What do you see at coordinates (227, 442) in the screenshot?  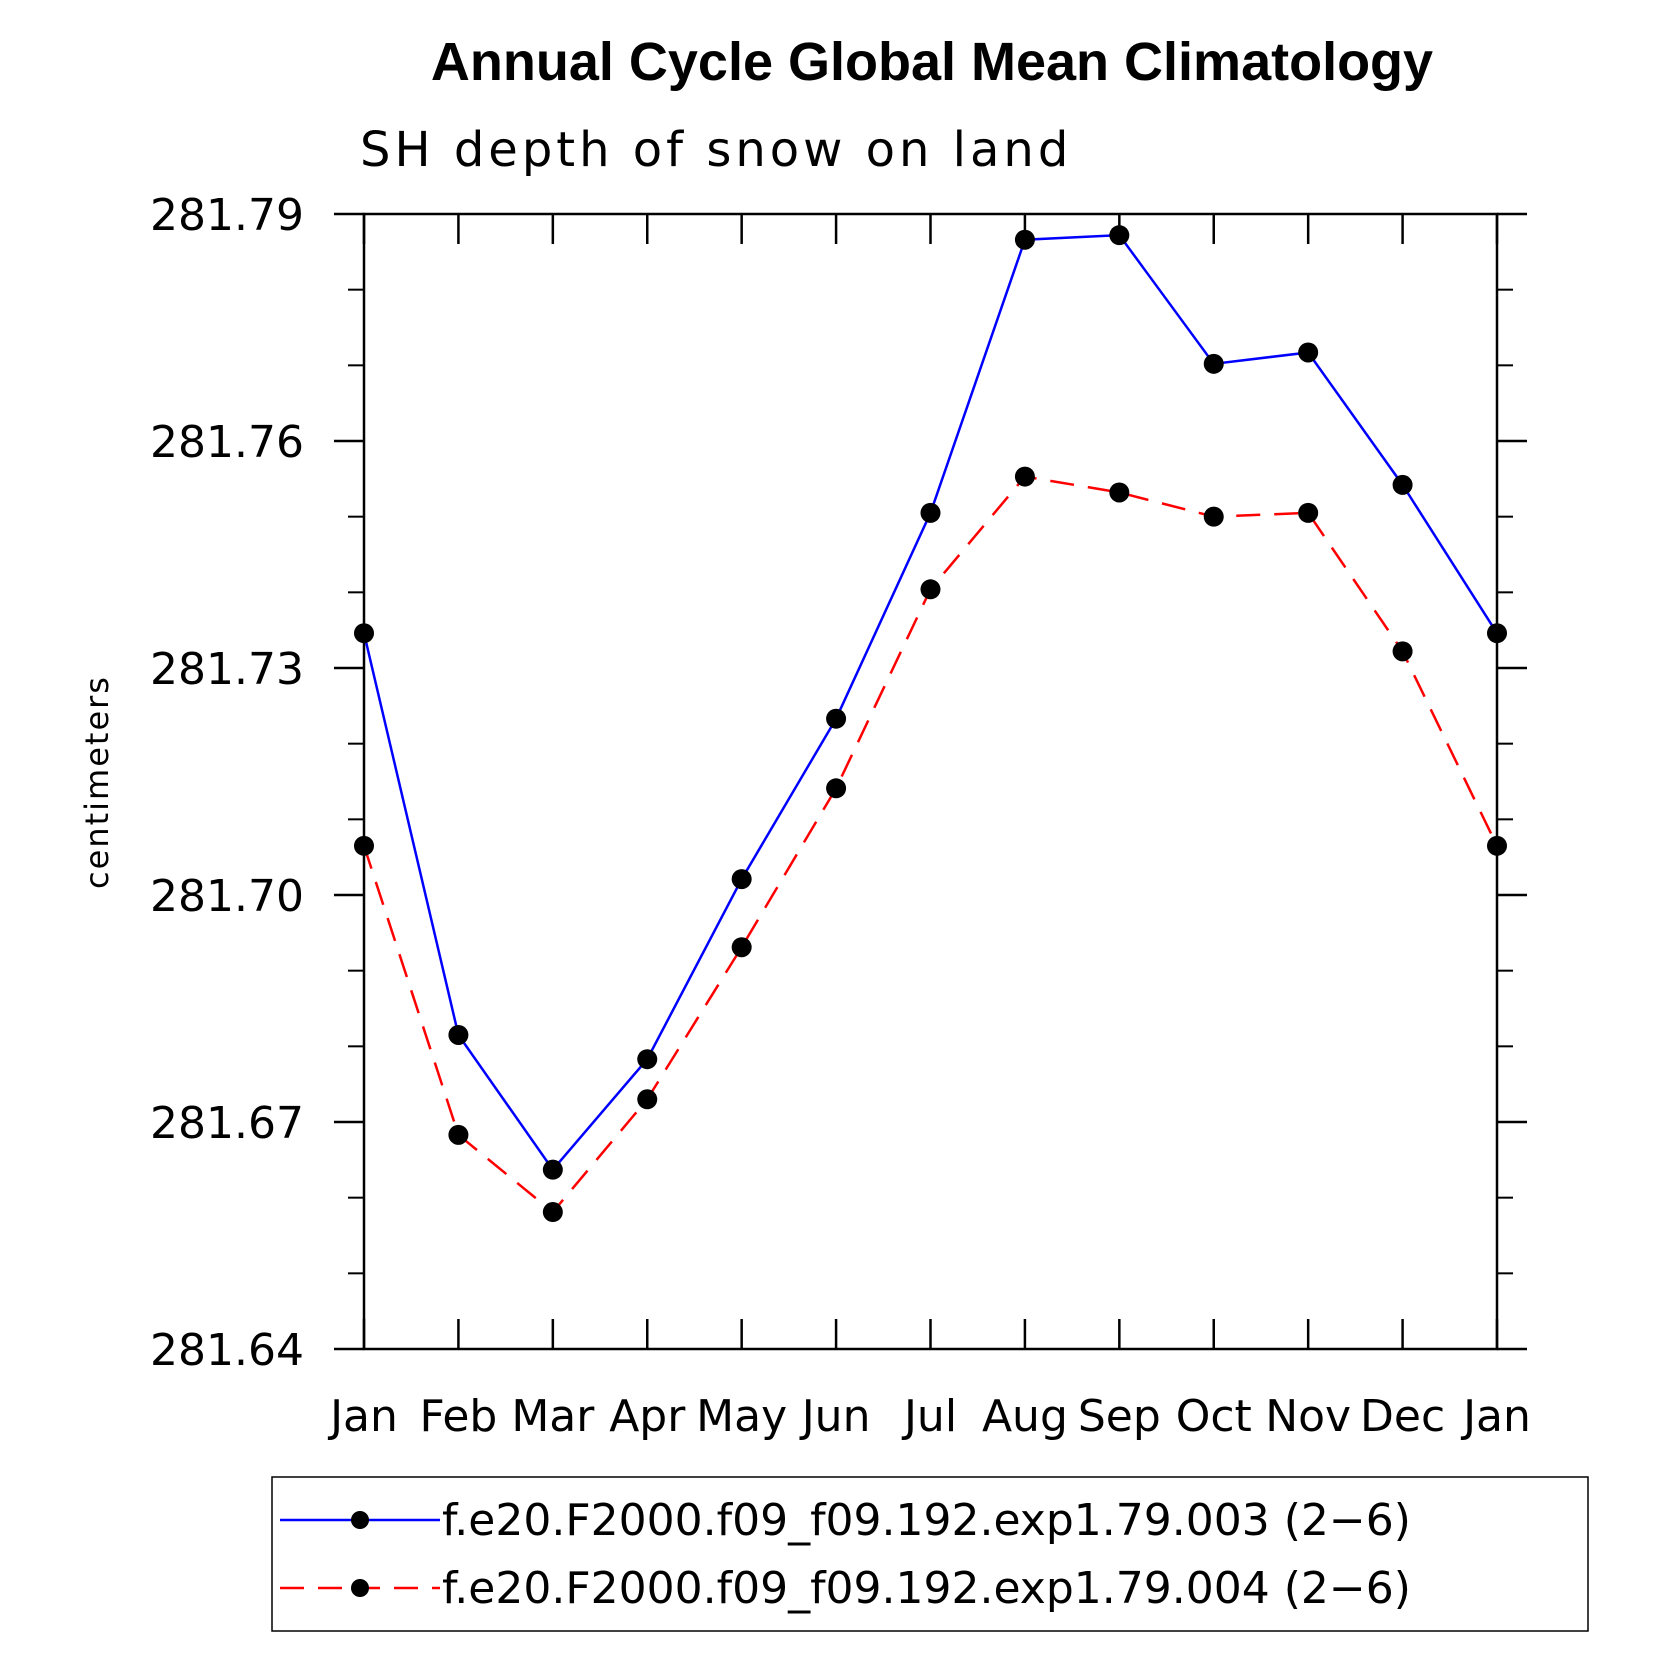 I see `y-tick-label: 281.76` at bounding box center [227, 442].